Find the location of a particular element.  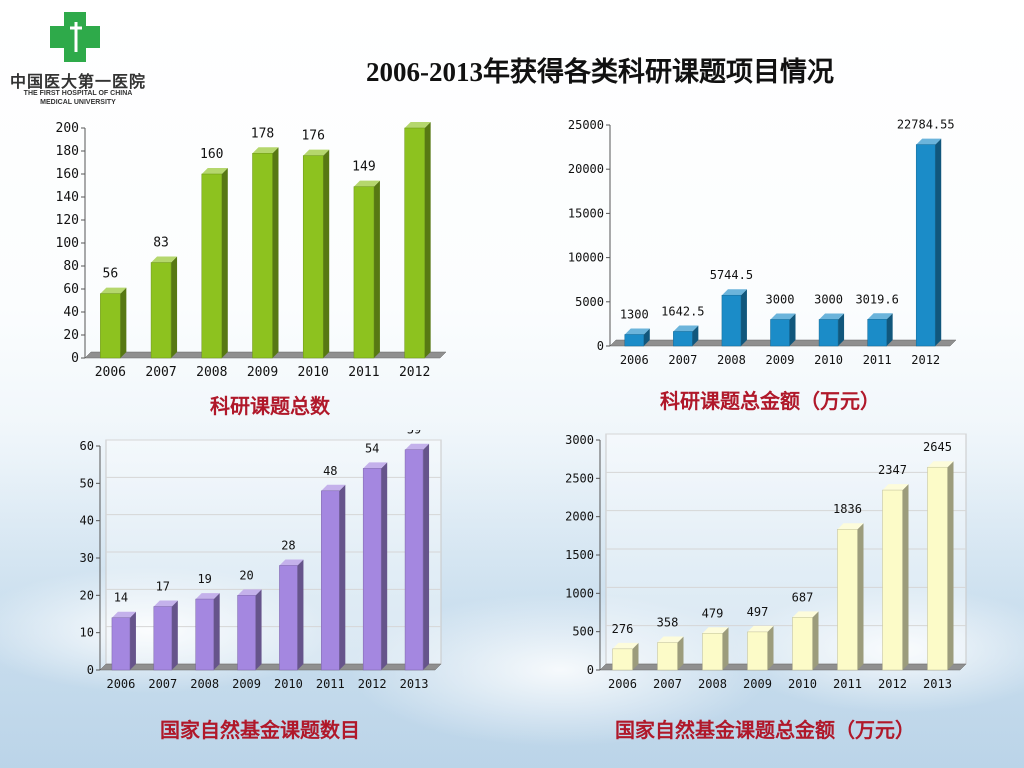

data-label: 22784.55 is located at coordinates (926, 125).